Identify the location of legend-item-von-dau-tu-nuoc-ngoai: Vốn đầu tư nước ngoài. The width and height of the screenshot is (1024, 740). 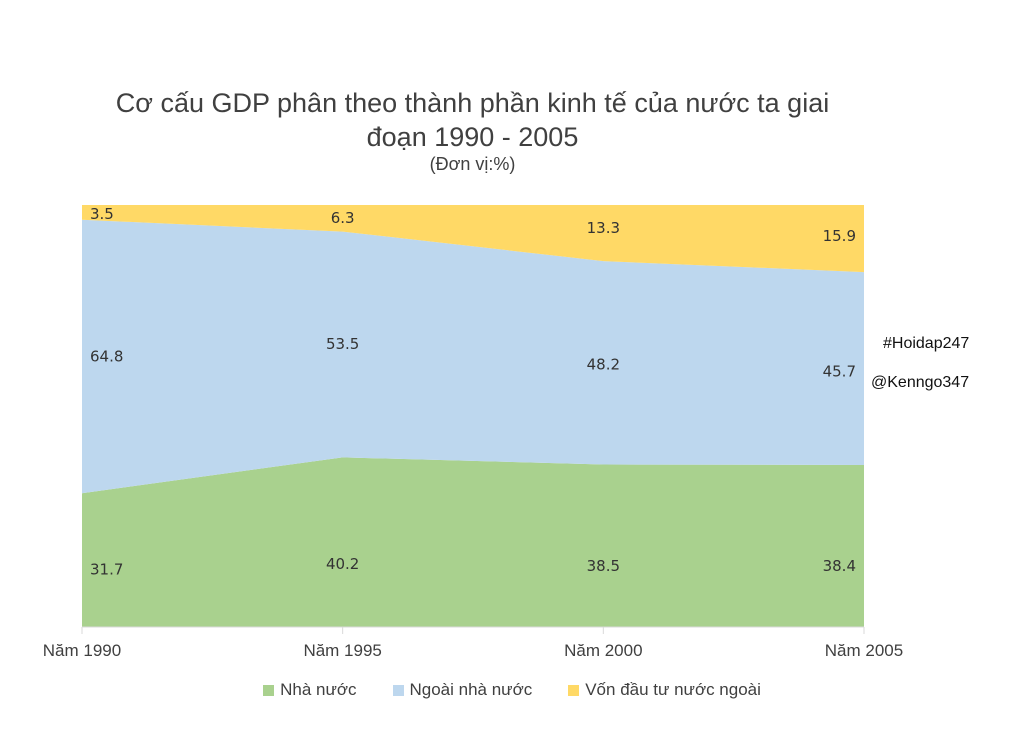
(664, 690).